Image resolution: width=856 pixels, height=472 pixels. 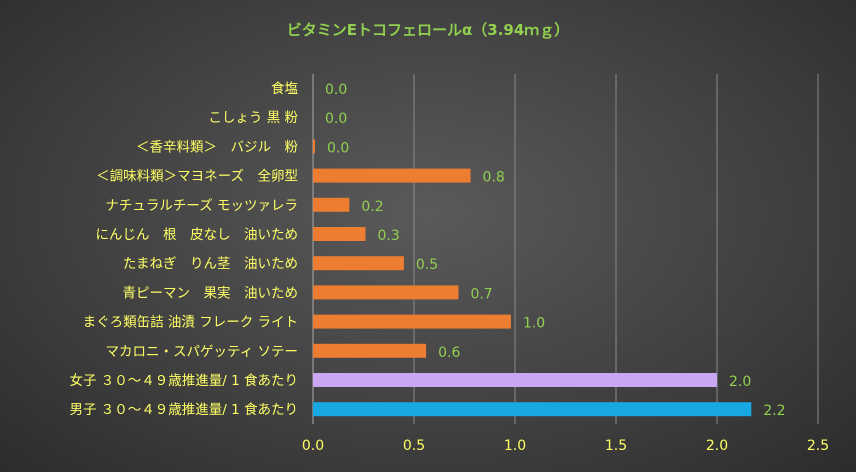 I want to click on category-label: 食塩, so click(x=284, y=88).